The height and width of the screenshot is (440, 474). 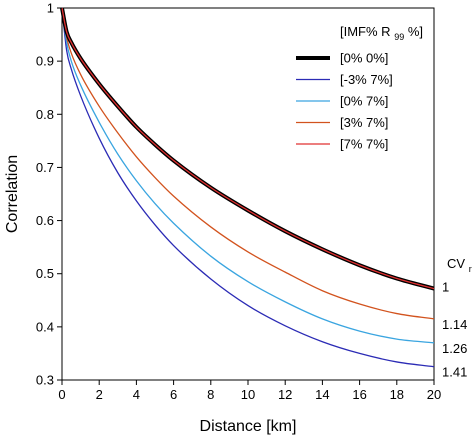 I want to click on x-tick-label: 18, so click(x=397, y=394).